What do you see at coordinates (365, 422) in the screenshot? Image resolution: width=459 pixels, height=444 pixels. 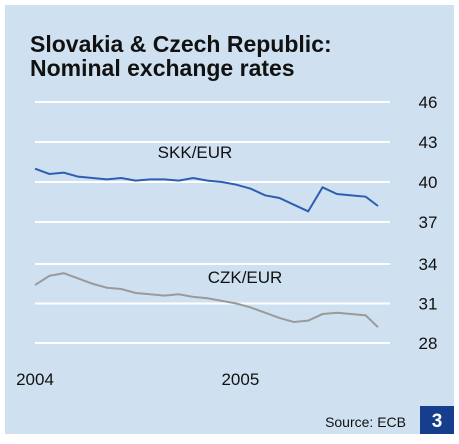 I see `source: Source: ECB` at bounding box center [365, 422].